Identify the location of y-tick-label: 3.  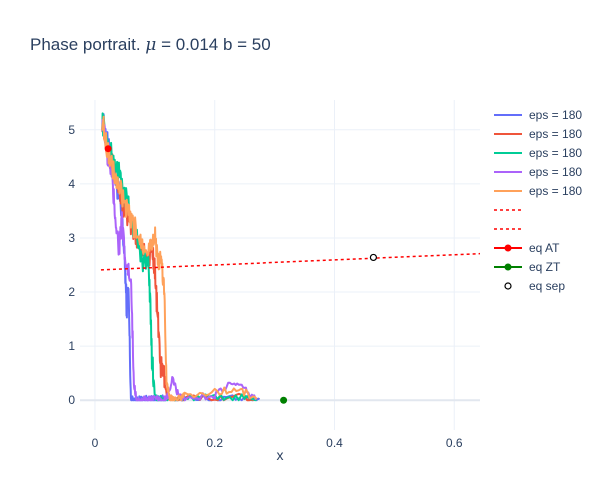
(71, 238).